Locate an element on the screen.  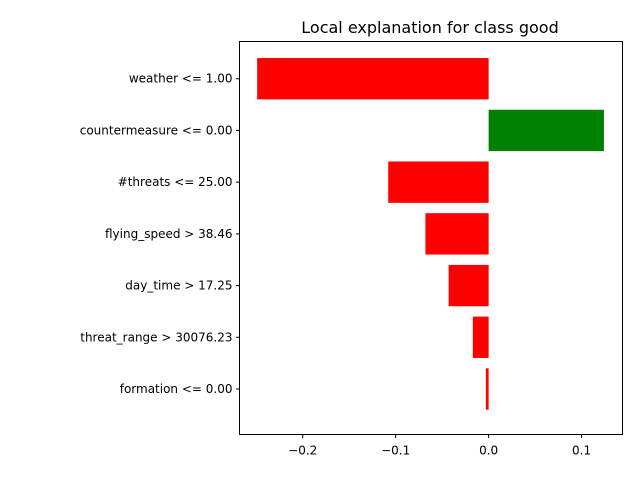
y-tick-label: countermeasure <= 0.00 is located at coordinates (156, 130).